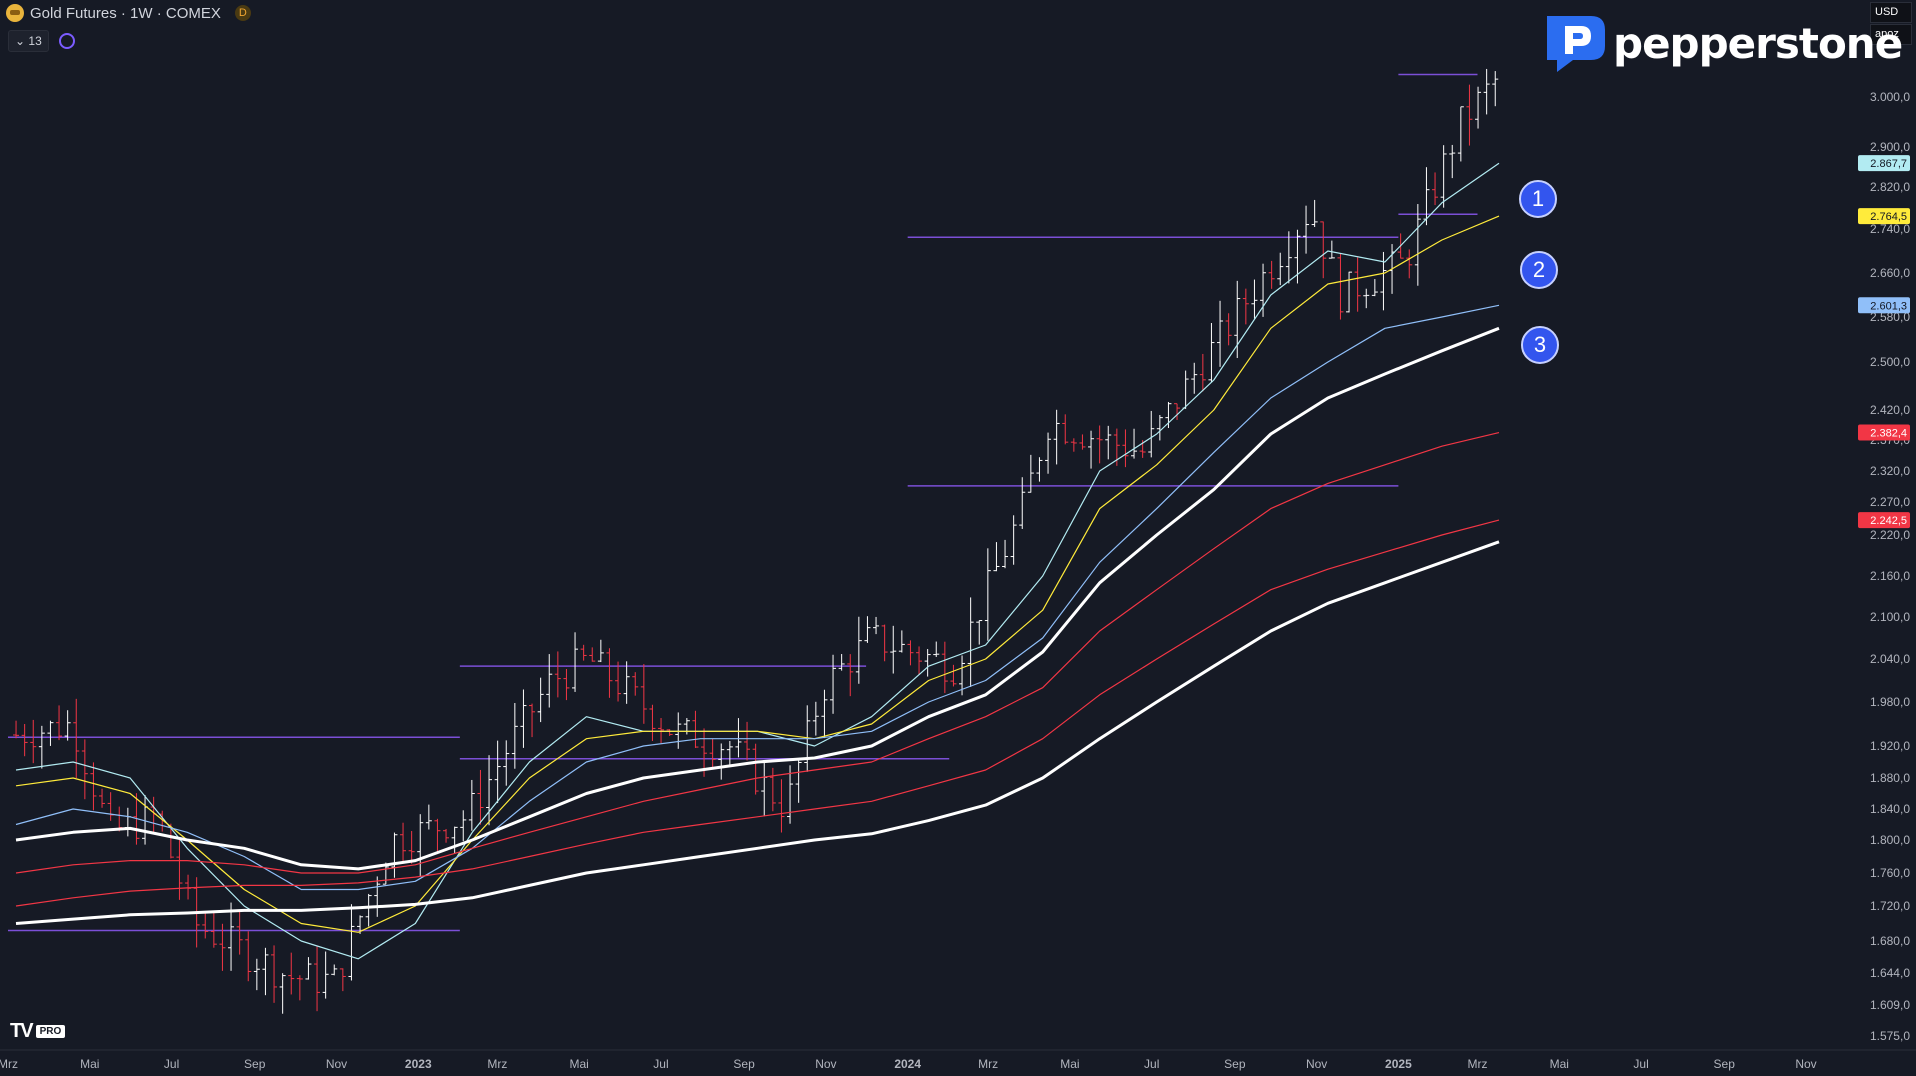 This screenshot has width=1916, height=1076. I want to click on price-badge: 2.242,5, so click(1888, 521).